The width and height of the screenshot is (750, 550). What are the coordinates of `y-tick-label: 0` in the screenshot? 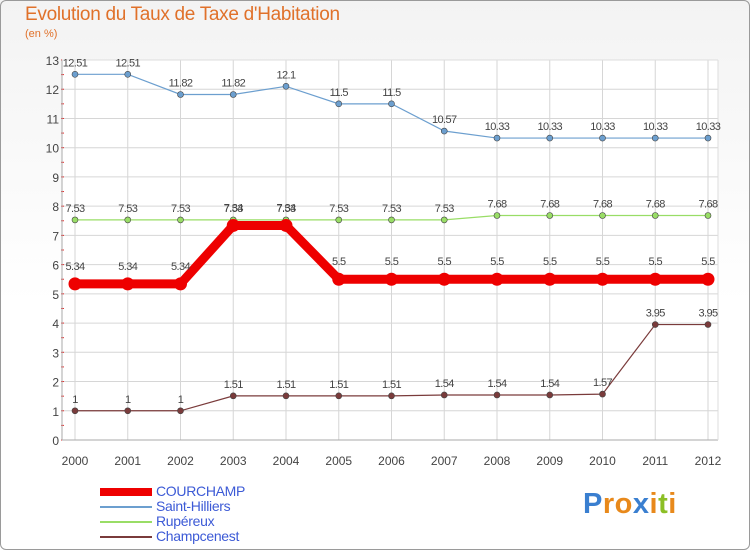 It's located at (55, 441).